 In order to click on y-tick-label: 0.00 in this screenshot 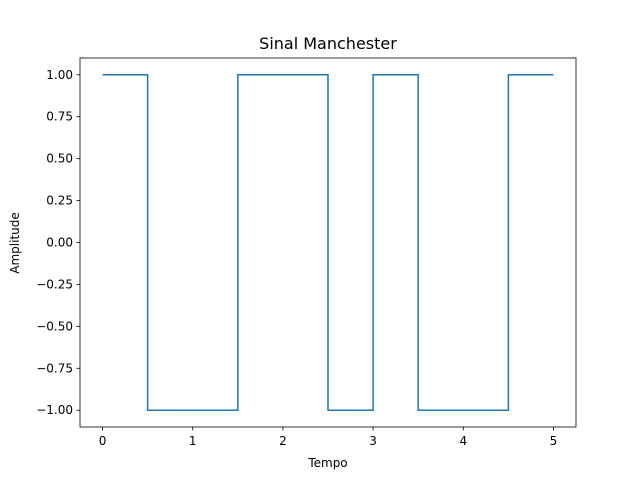, I will do `click(59, 243)`.